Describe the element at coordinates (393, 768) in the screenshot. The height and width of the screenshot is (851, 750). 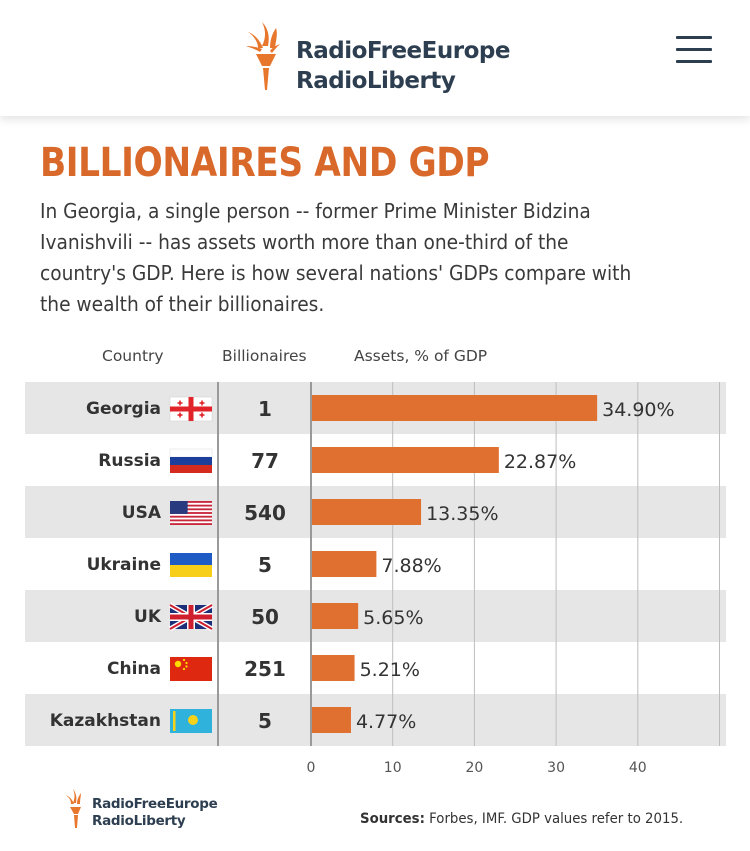
I see `x-tick-label: 10` at that location.